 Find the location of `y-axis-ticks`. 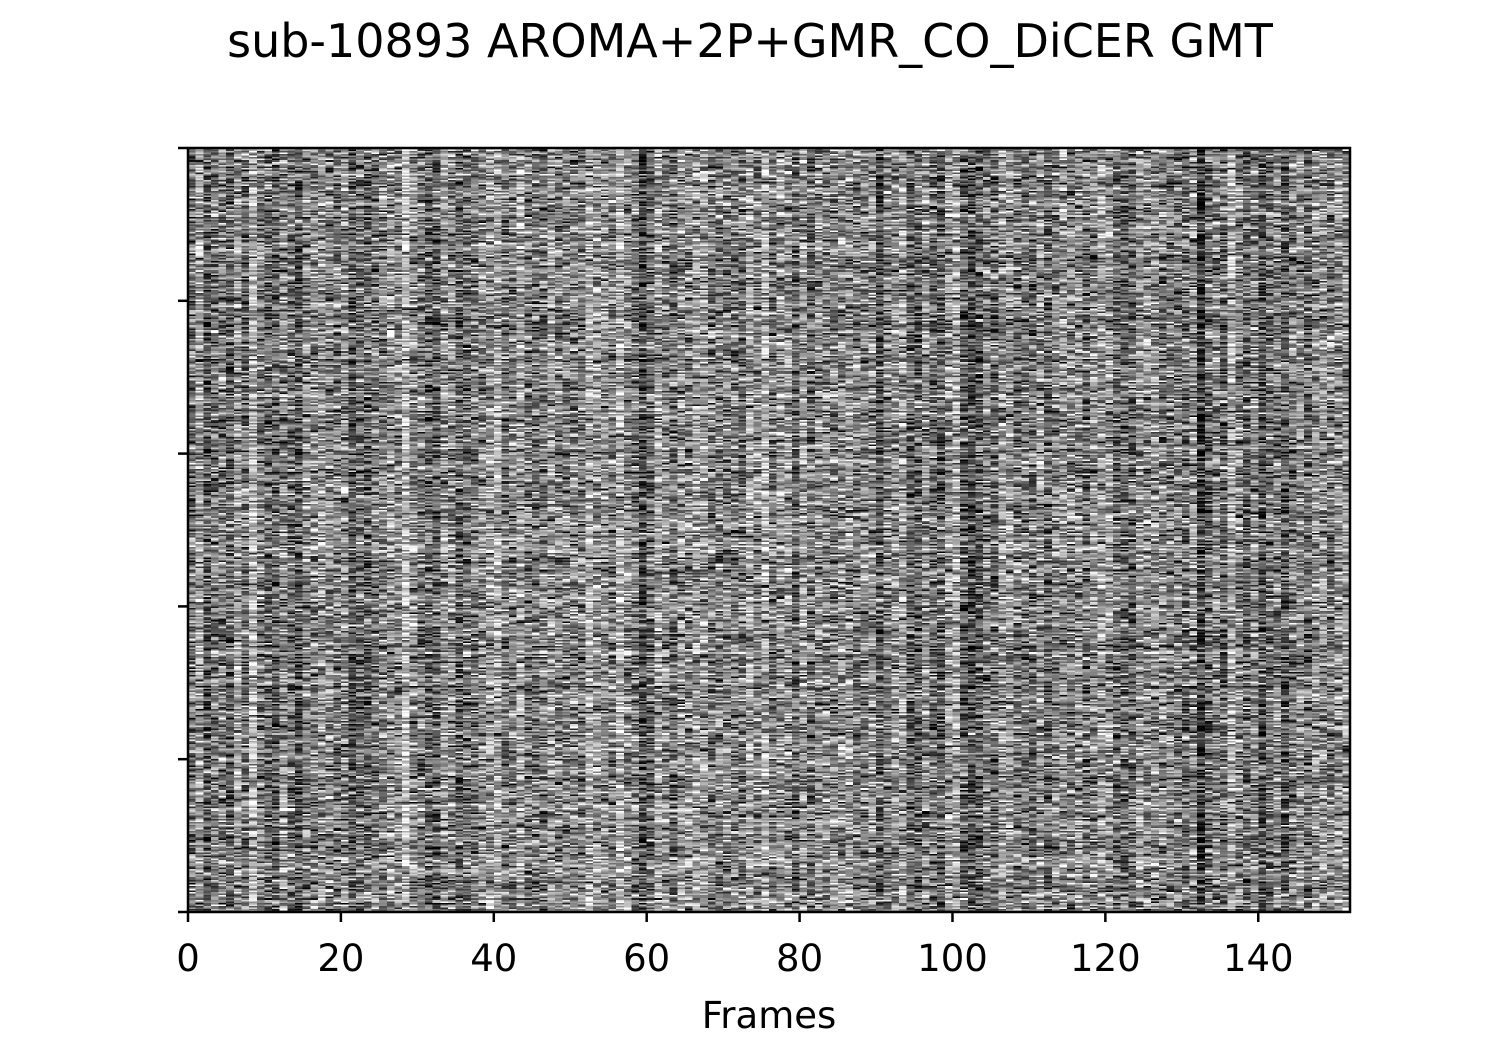

y-axis-ticks is located at coordinates (183, 530).